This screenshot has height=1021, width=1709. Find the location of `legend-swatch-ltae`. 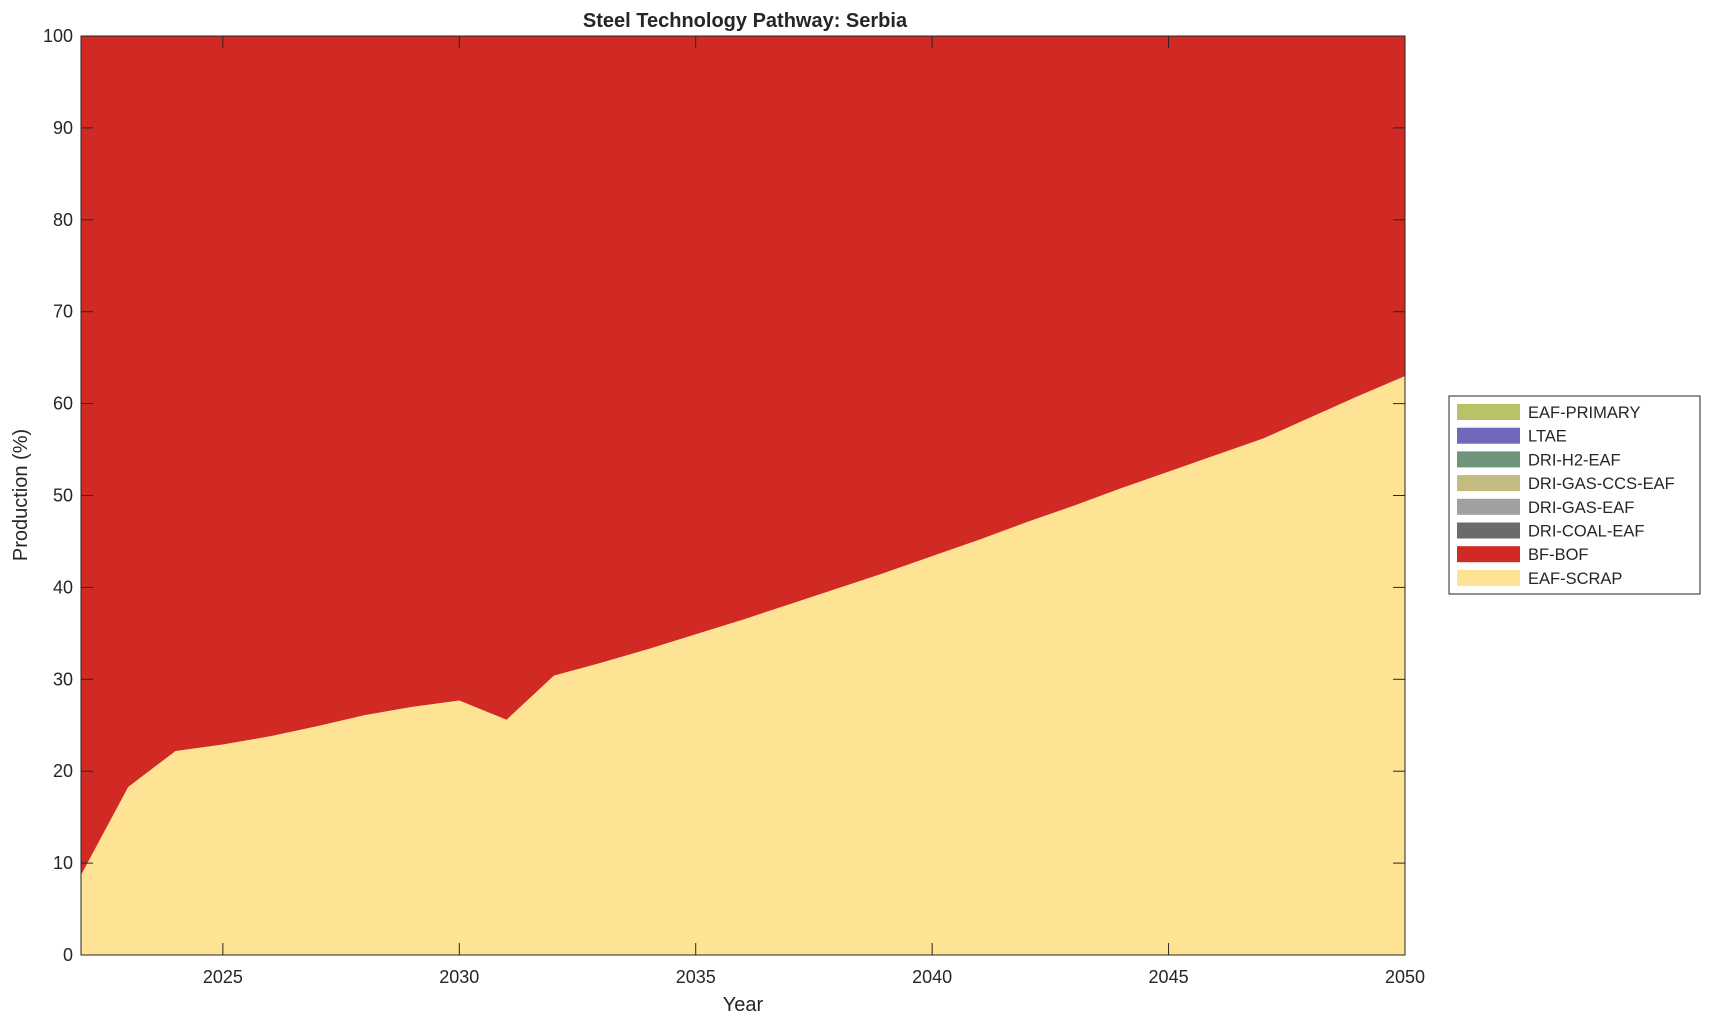

legend-swatch-ltae is located at coordinates (1488, 435).